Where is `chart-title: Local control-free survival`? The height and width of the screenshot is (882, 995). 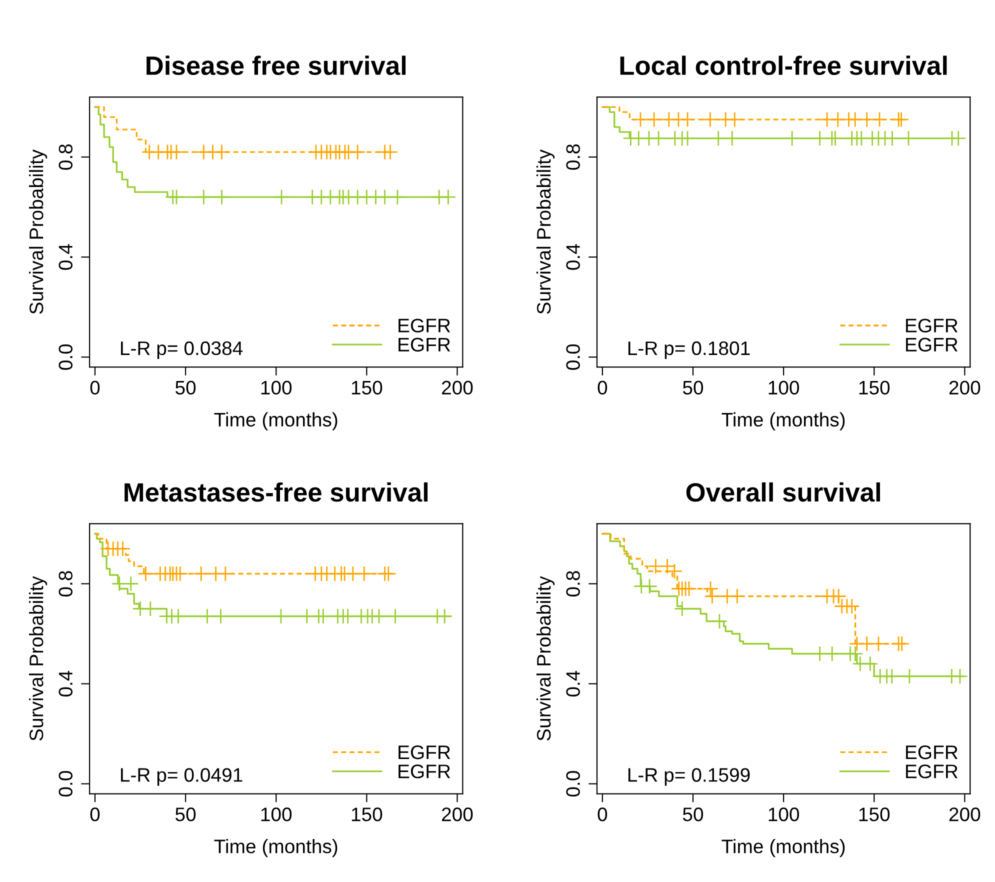 chart-title: Local control-free survival is located at coordinates (783, 66).